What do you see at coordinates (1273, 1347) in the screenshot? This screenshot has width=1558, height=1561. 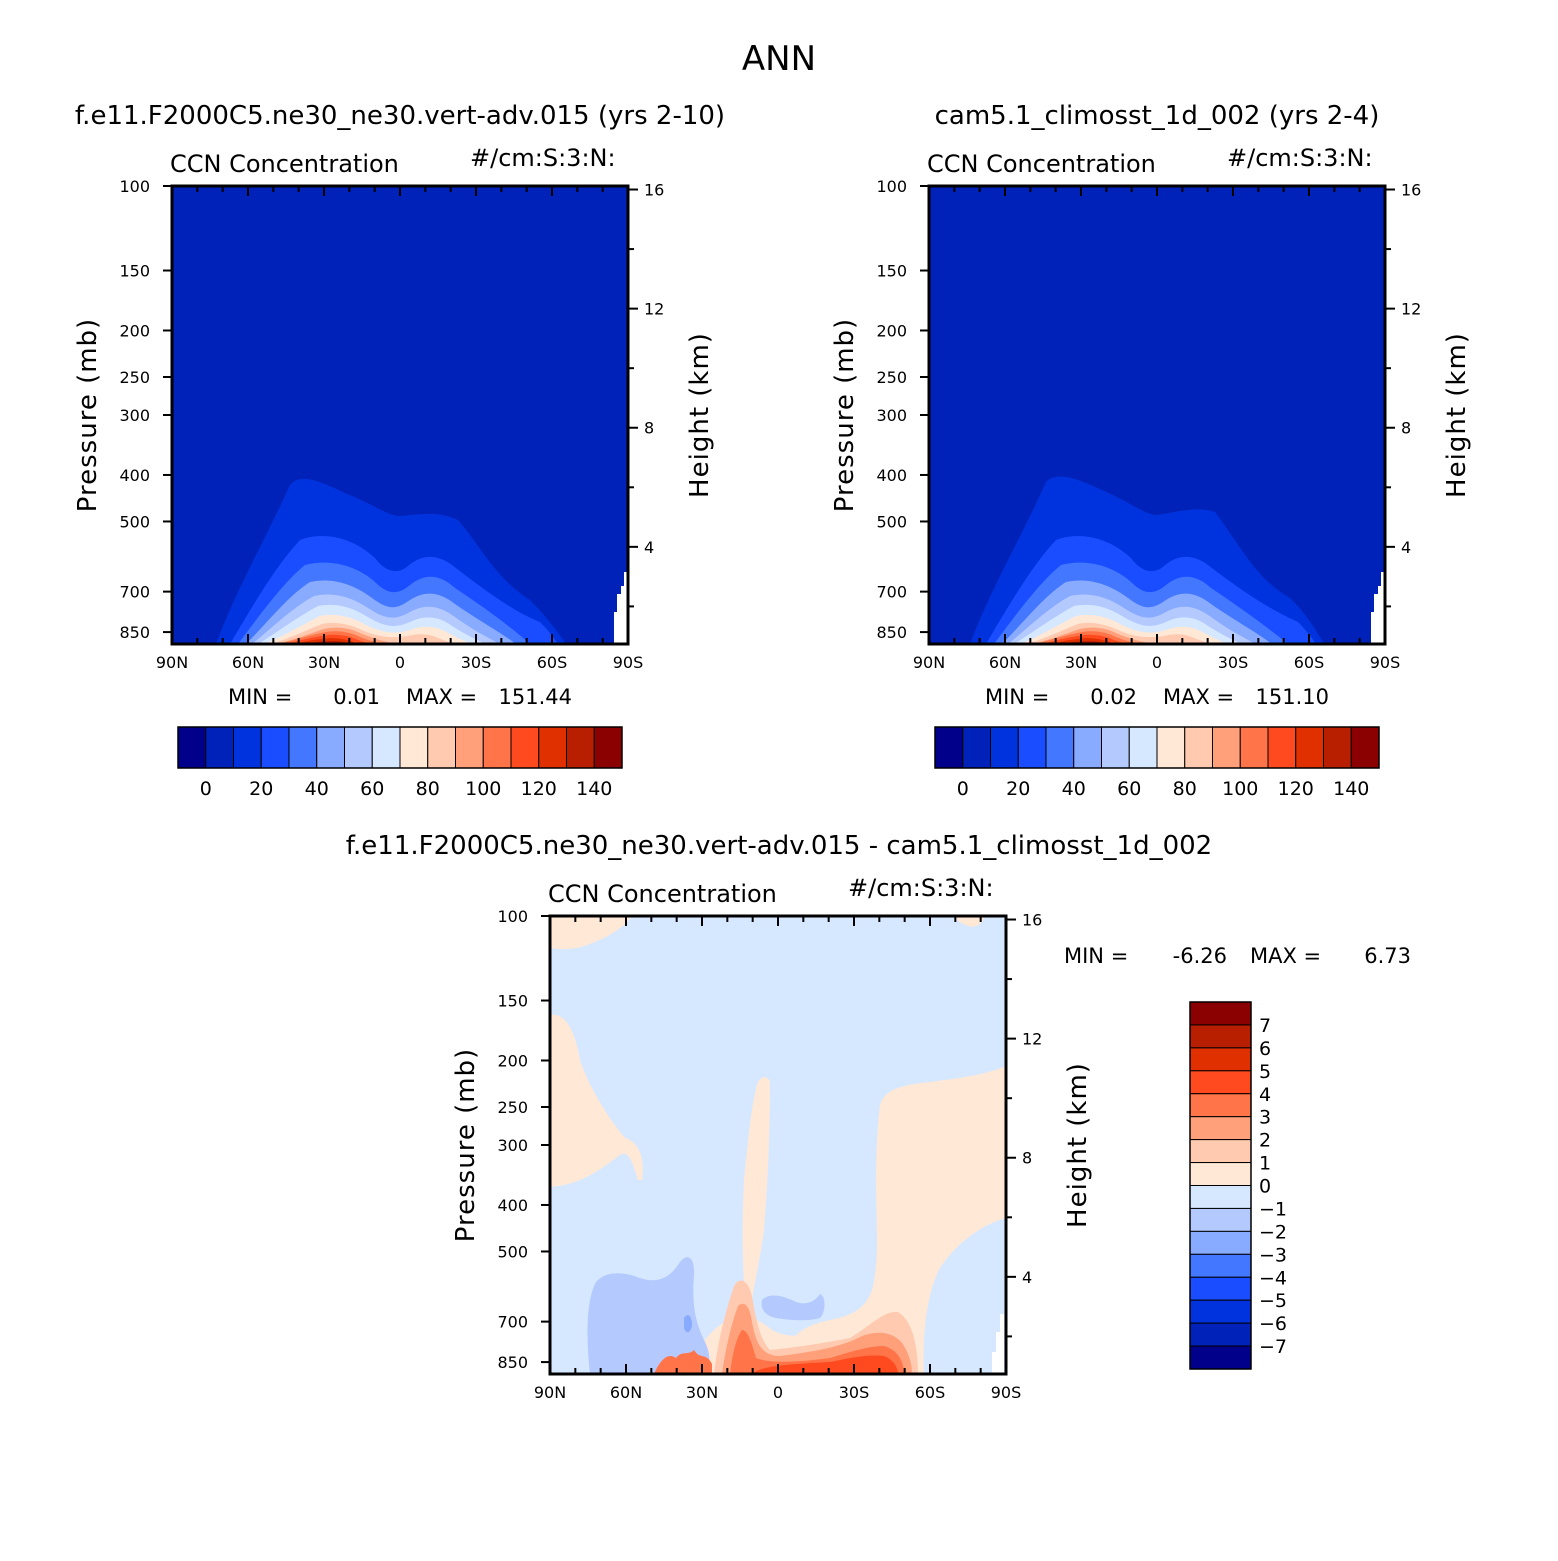 I see `colorbar-label: −7` at bounding box center [1273, 1347].